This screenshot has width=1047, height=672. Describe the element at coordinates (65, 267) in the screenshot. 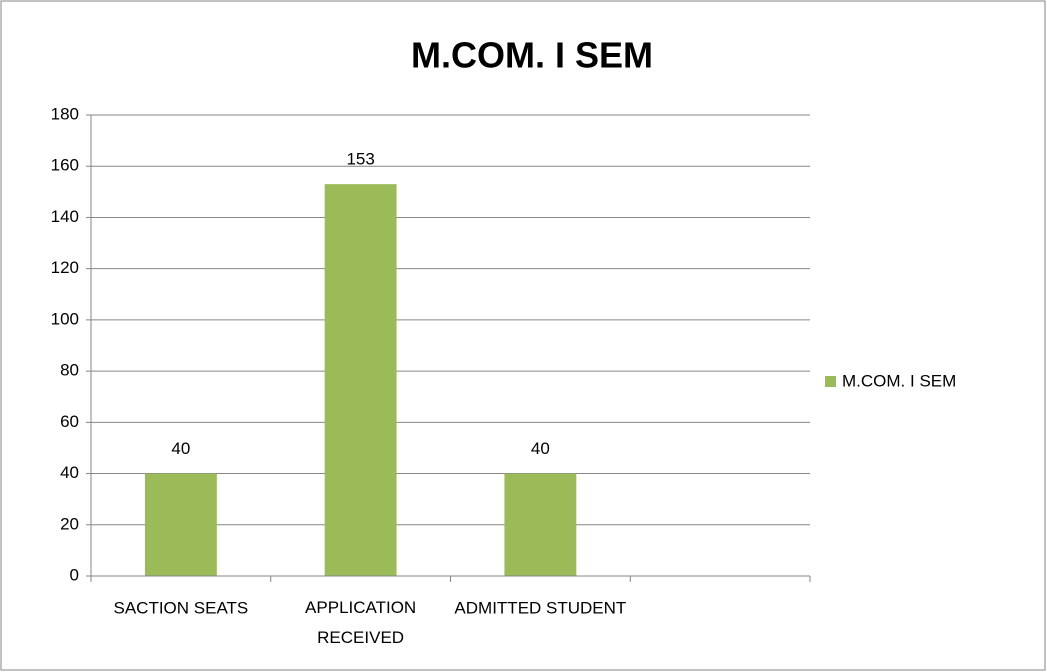

I see `y-tick-label: 120` at that location.